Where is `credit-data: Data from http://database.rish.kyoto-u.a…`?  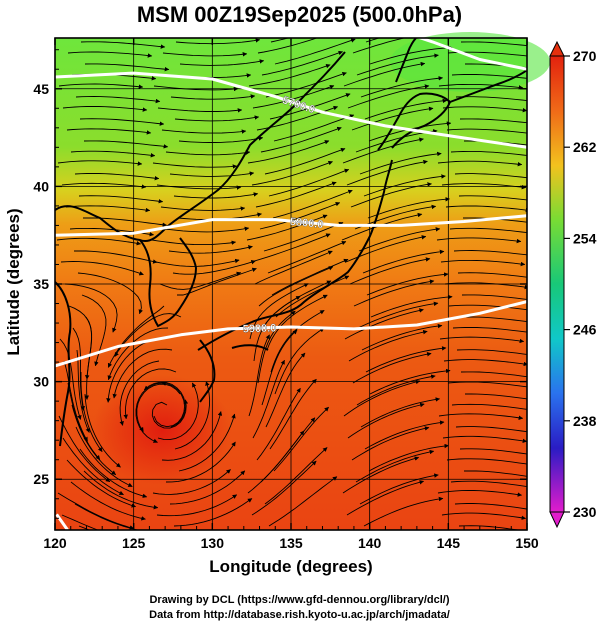 credit-data: Data from http://database.rish.kyoto-u.a… is located at coordinates (299, 615).